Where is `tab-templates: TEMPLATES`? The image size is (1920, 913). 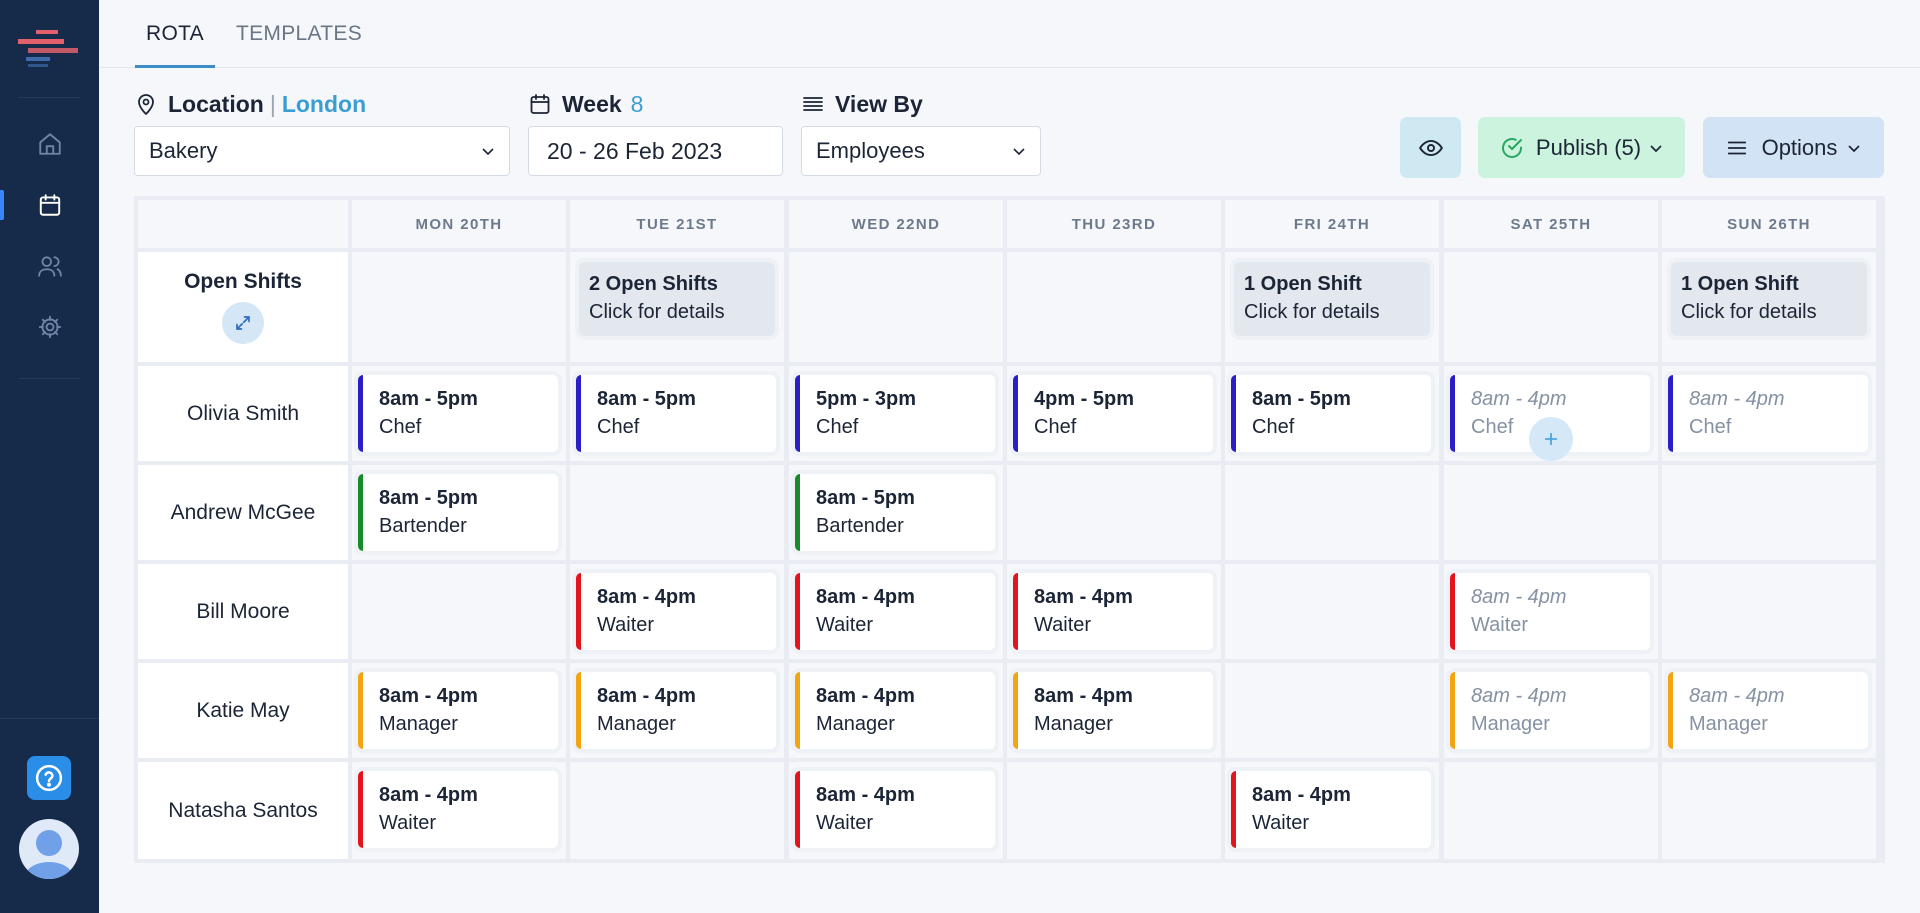 tab-templates: TEMPLATES is located at coordinates (299, 33).